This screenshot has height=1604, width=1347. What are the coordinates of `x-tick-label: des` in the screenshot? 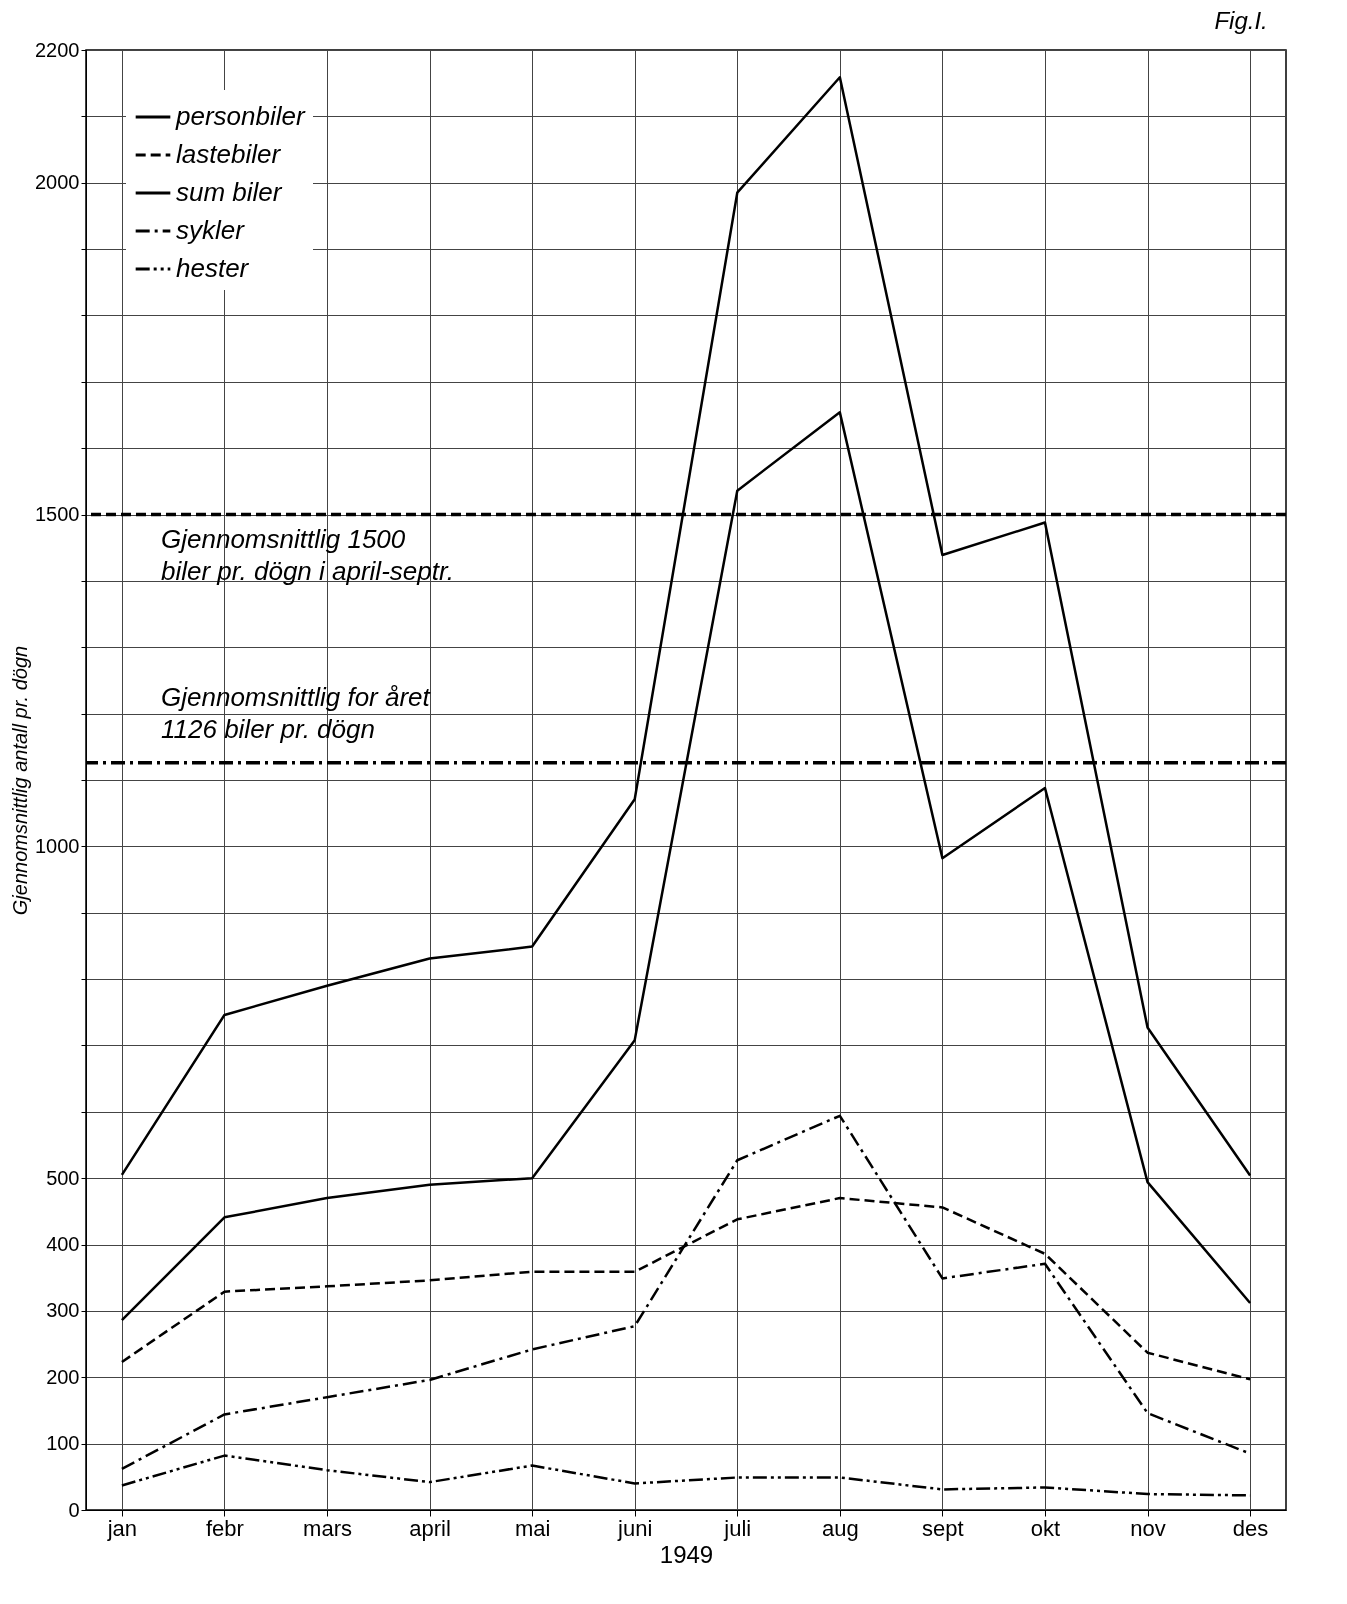 It's located at (1250, 1528).